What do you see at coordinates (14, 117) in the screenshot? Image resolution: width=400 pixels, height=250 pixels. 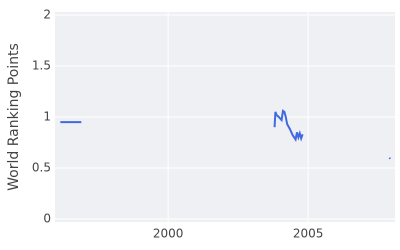 I see `y-axis-label: World Ranking Points` at bounding box center [14, 117].